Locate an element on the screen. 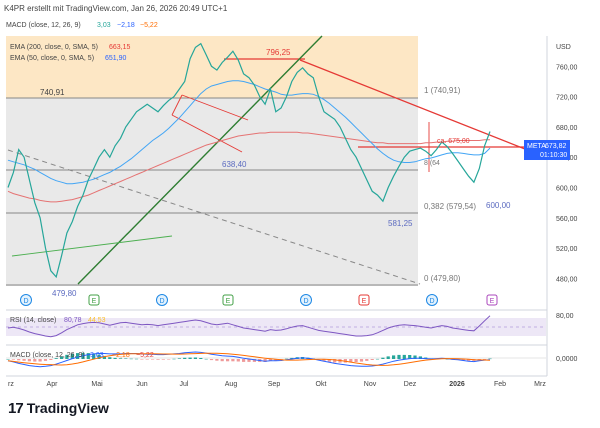 The width and height of the screenshot is (600, 428). y-tick-label: 760,00 is located at coordinates (567, 67).